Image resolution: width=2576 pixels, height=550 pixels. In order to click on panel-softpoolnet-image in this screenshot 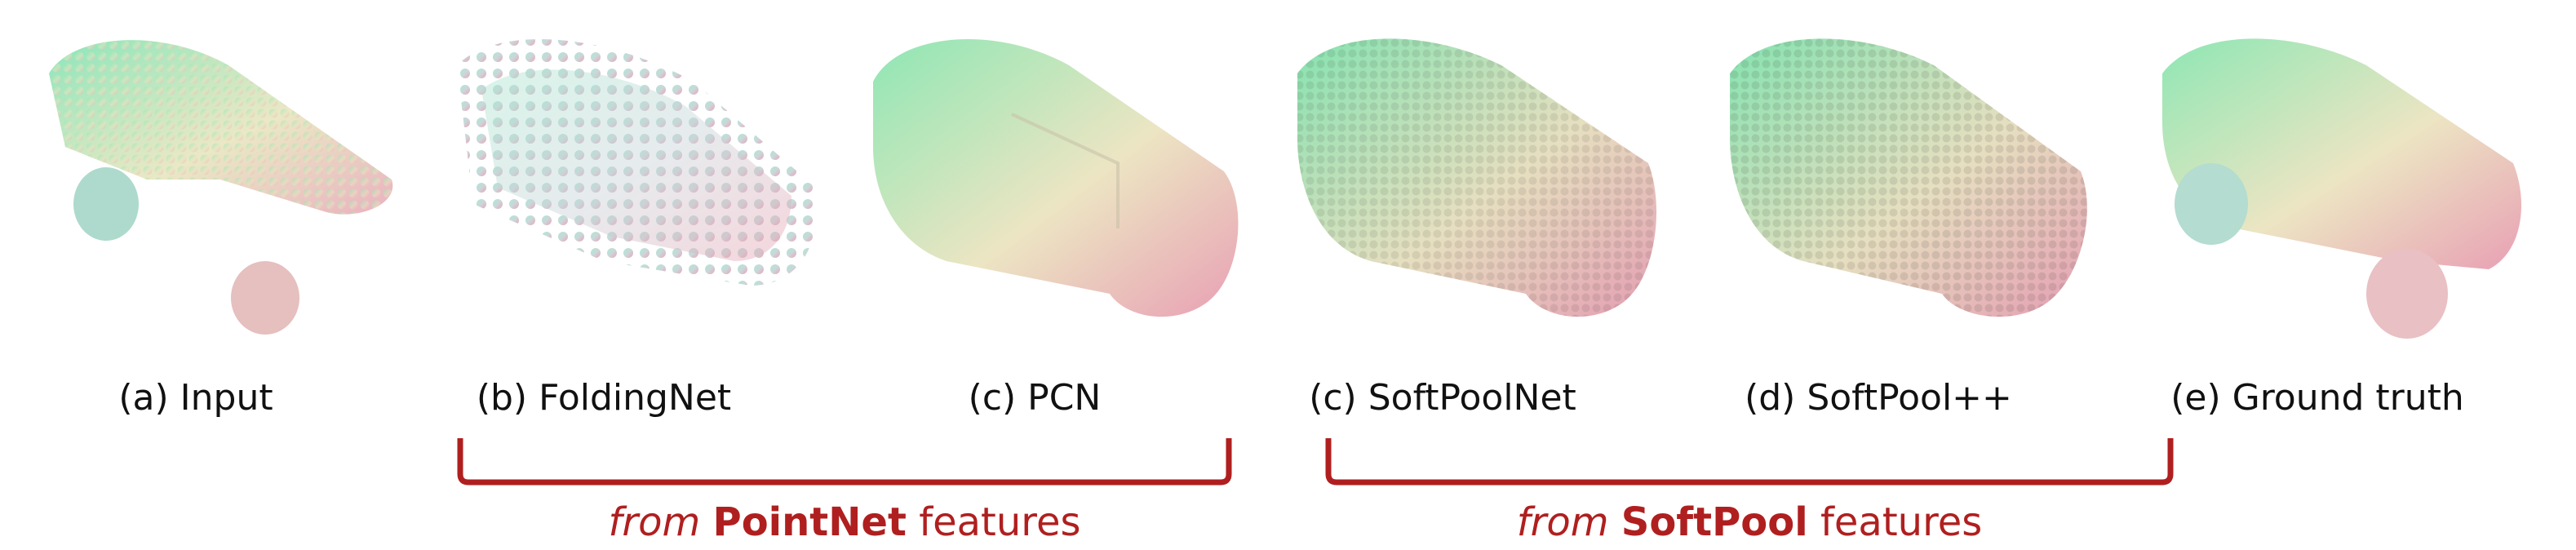, I will do `click(1477, 187)`.